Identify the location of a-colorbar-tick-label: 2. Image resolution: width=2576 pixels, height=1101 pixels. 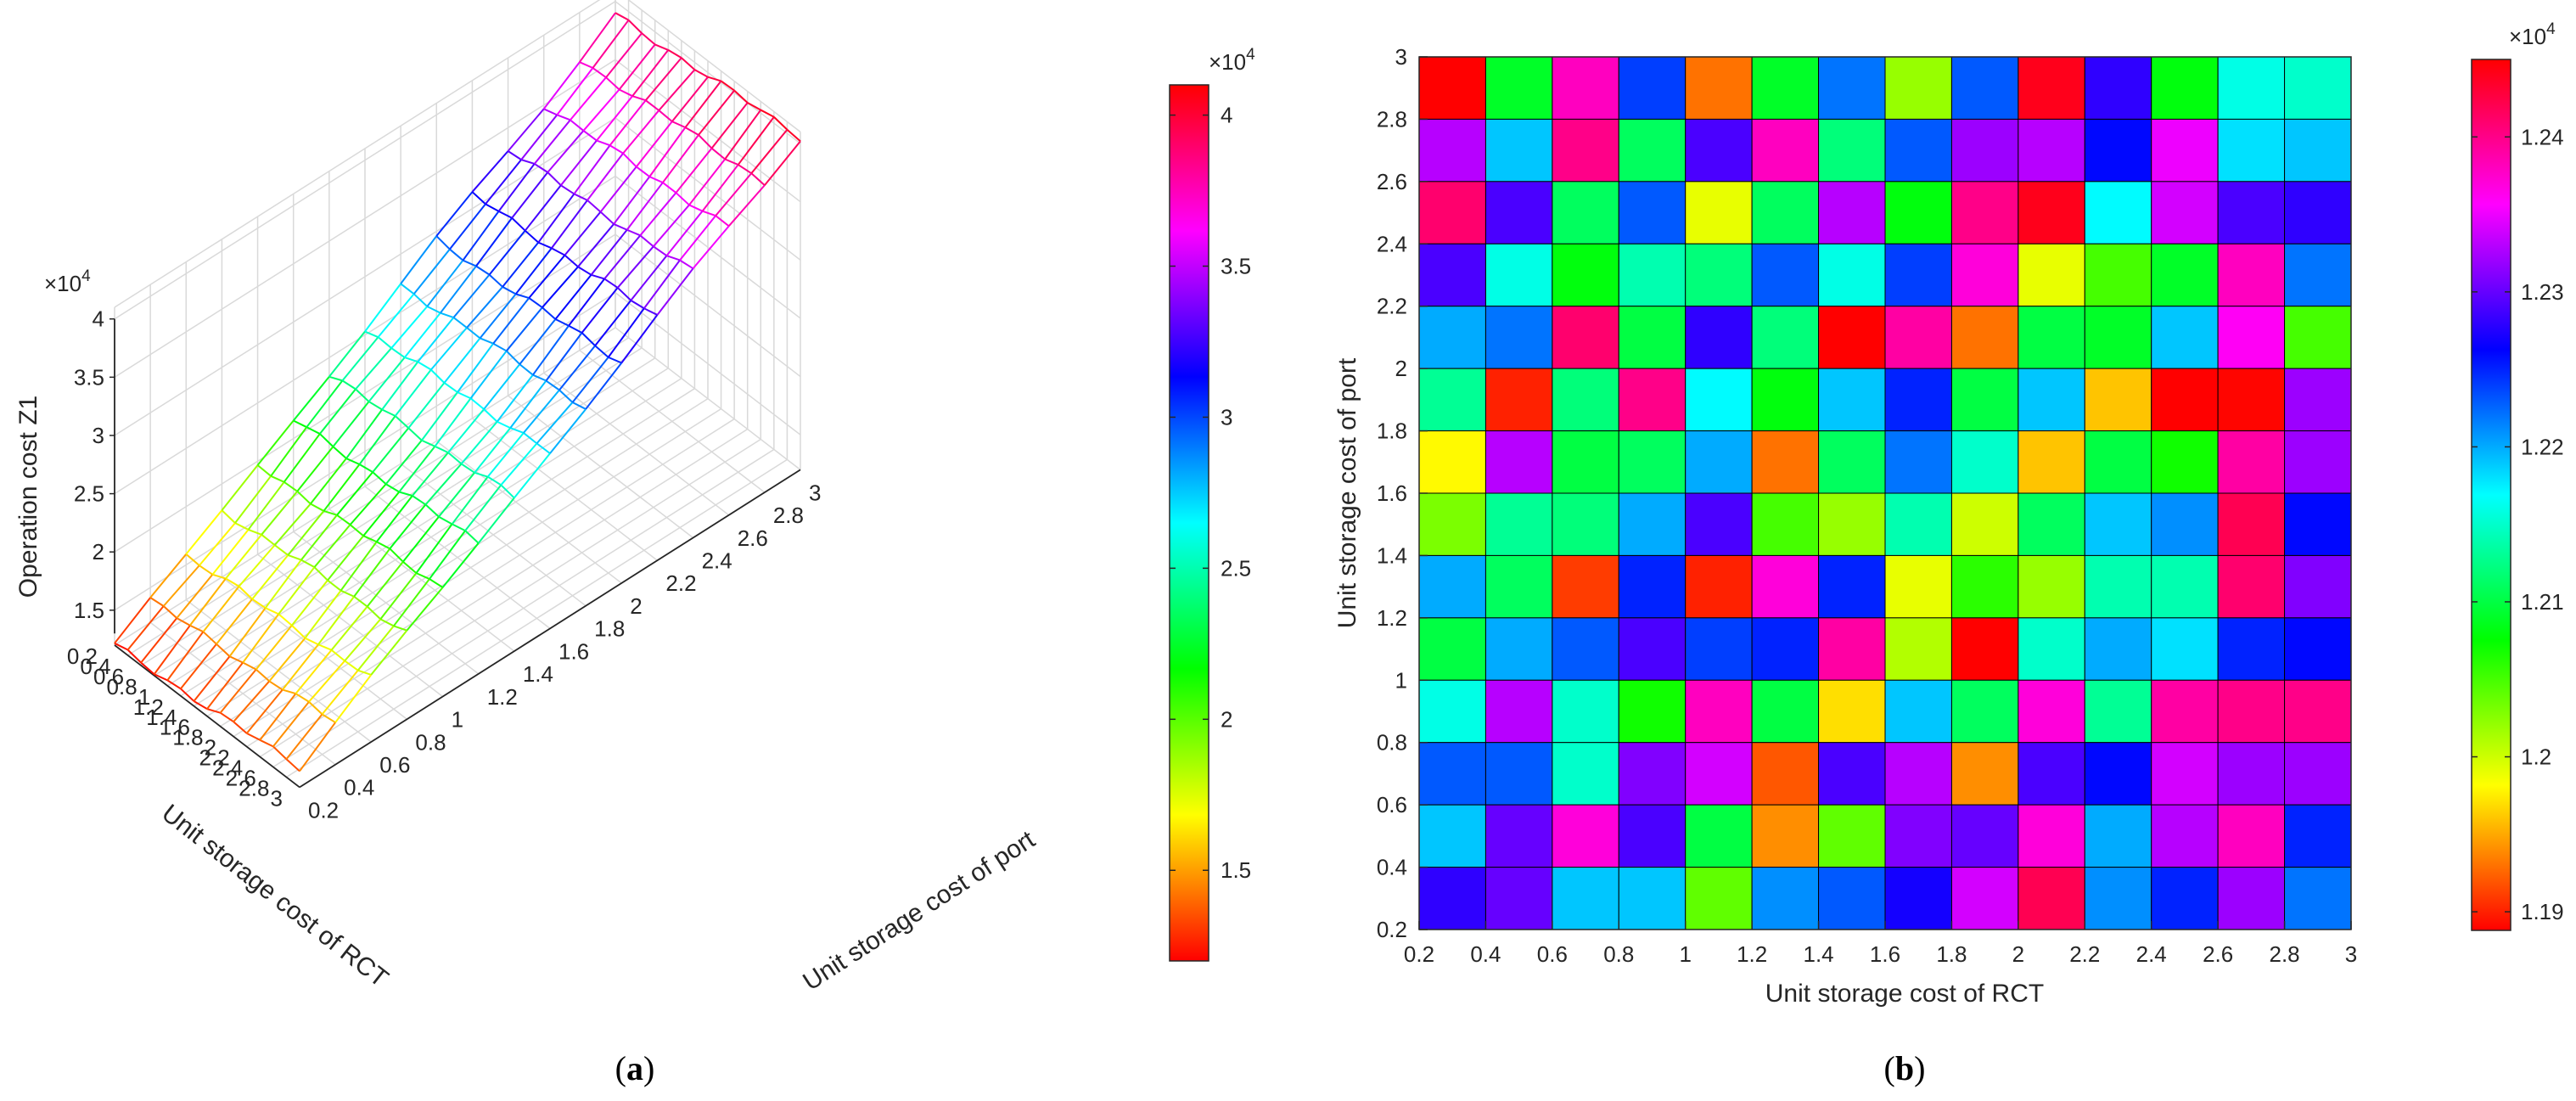
(1226, 719).